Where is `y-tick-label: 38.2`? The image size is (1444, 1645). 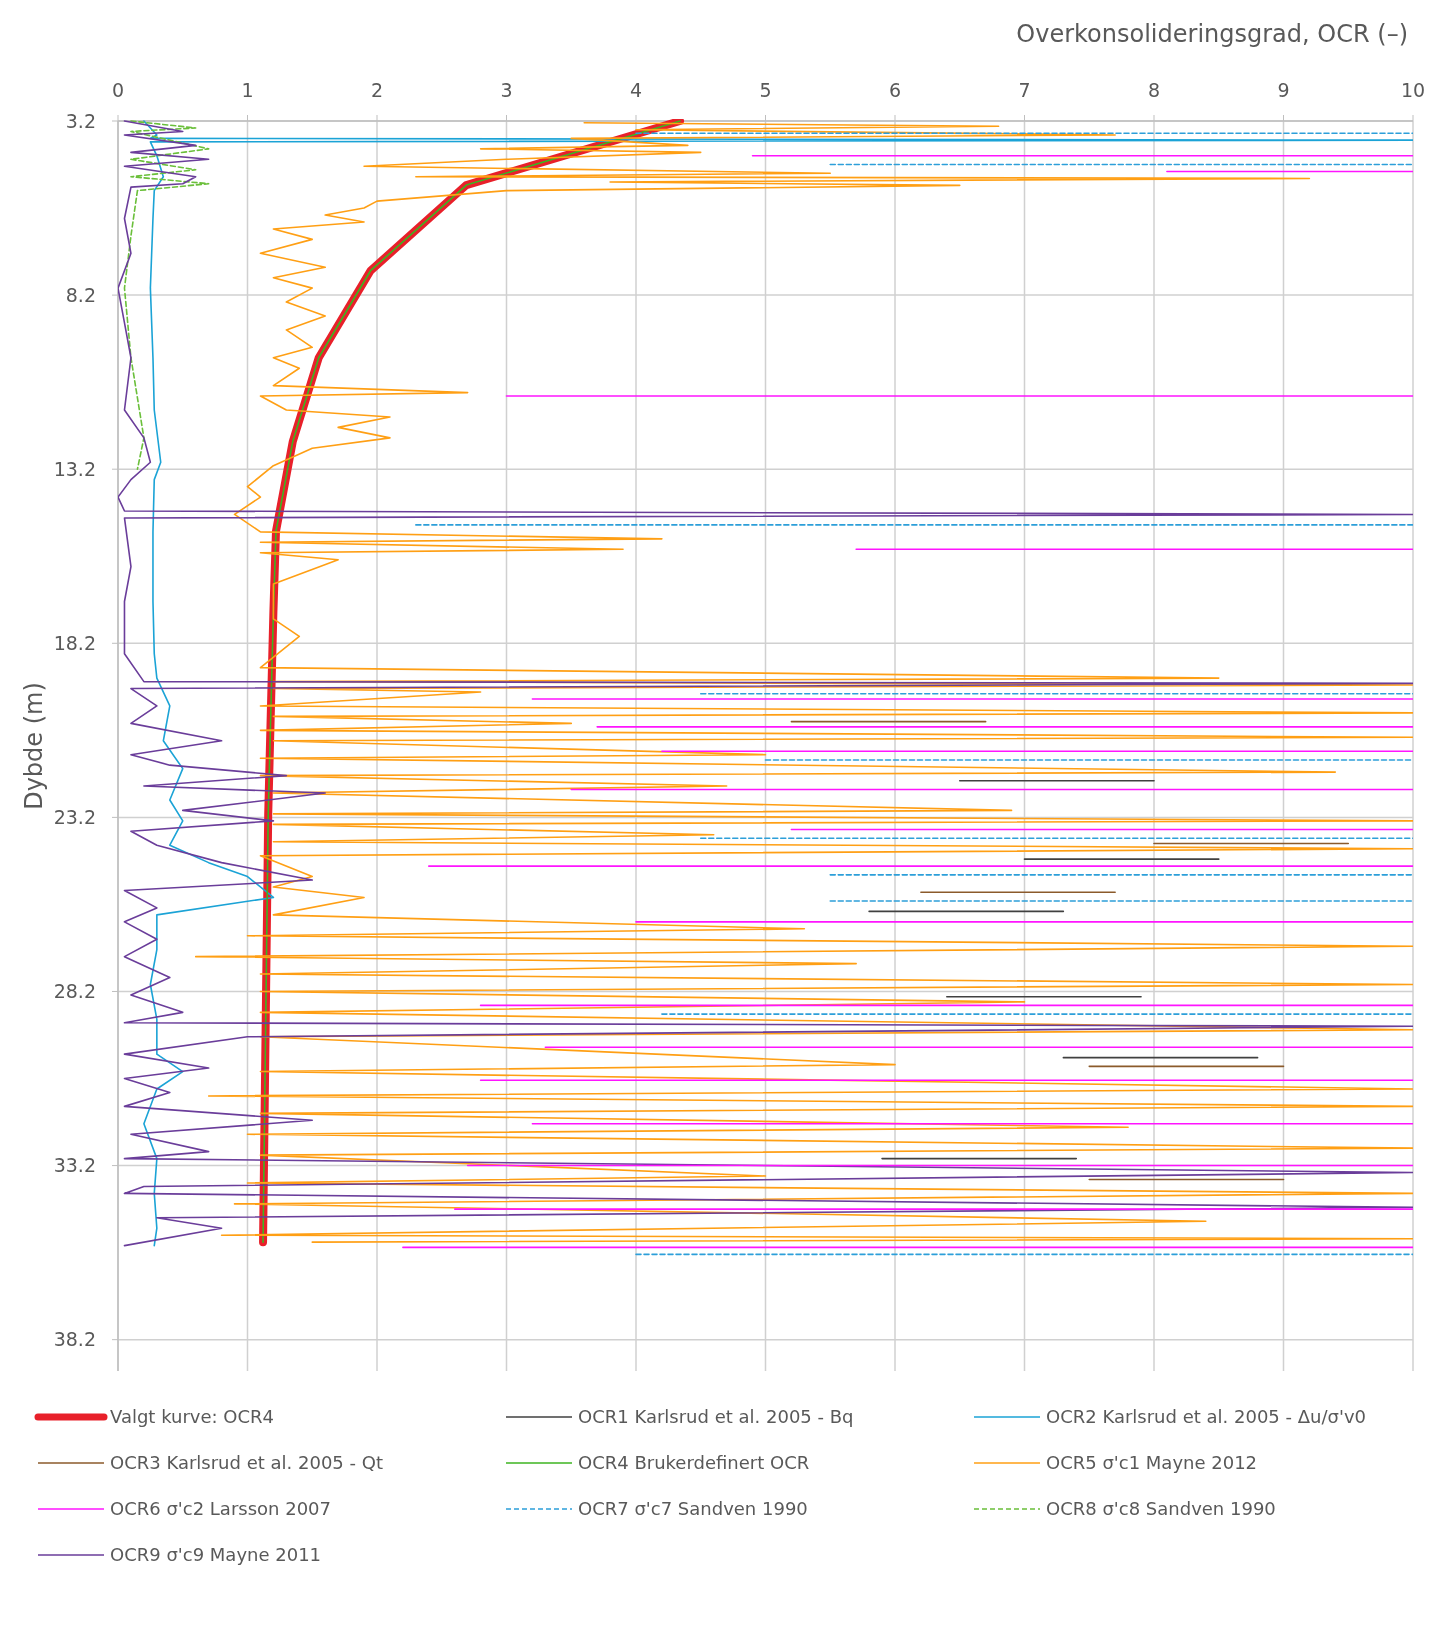
y-tick-label: 38.2 is located at coordinates (74, 1339).